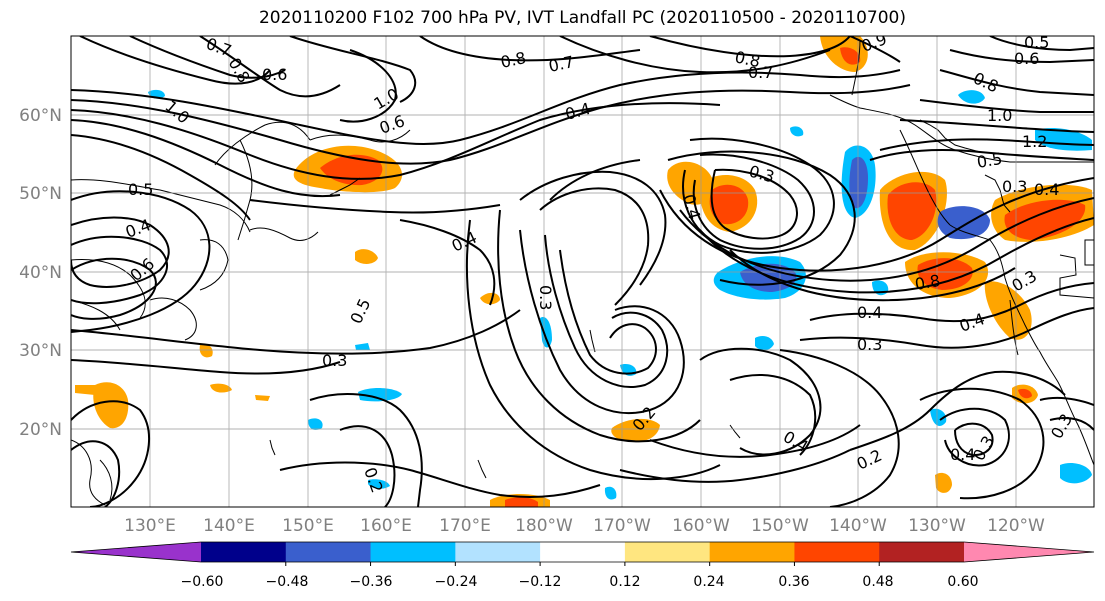  I want to click on colorbar-outline, so click(582, 552).